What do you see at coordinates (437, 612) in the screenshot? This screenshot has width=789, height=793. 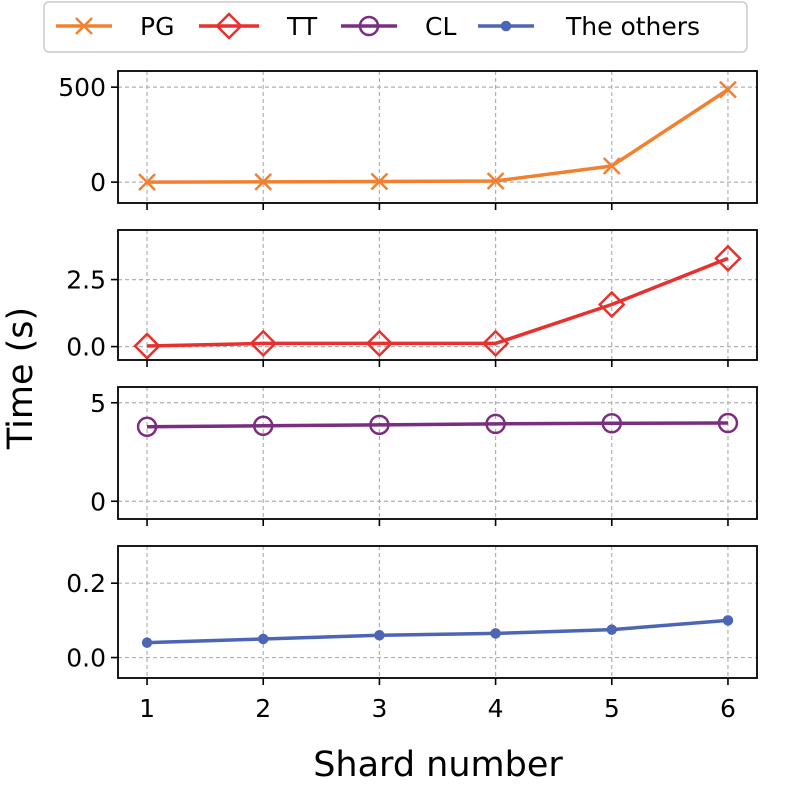 I see `panel-4-frame` at bounding box center [437, 612].